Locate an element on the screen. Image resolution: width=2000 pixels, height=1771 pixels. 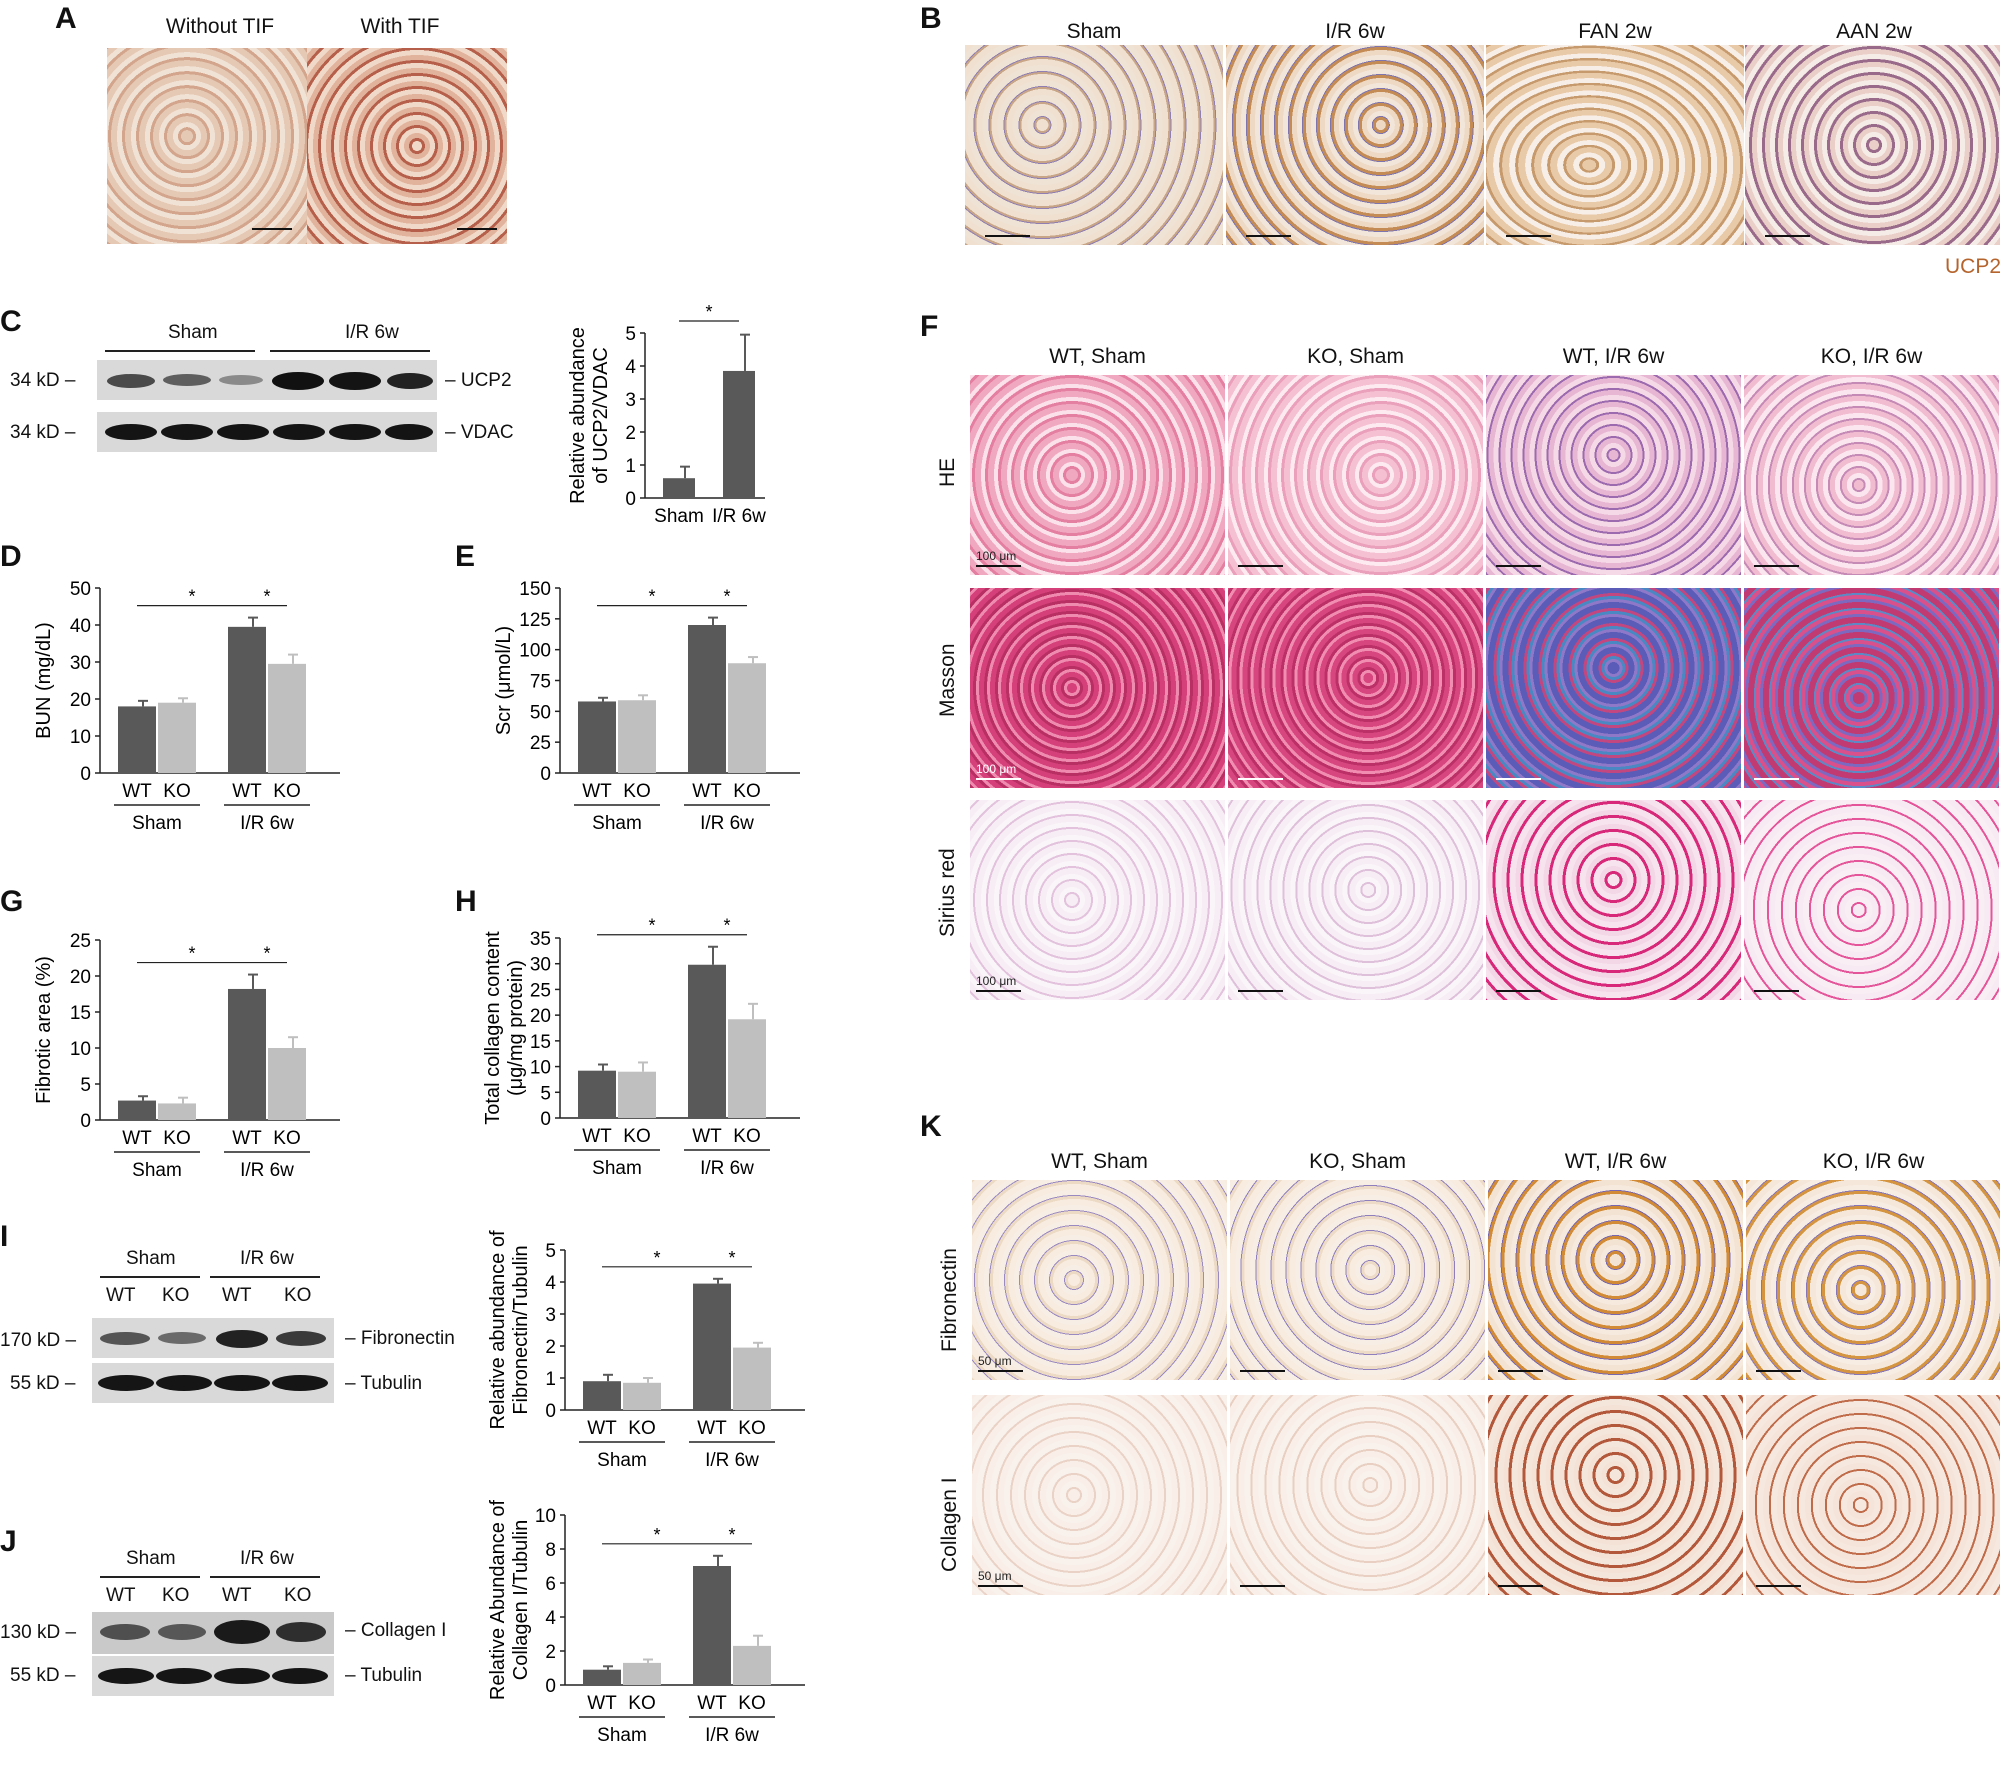
panel-label-c: C is located at coordinates (11, 321).